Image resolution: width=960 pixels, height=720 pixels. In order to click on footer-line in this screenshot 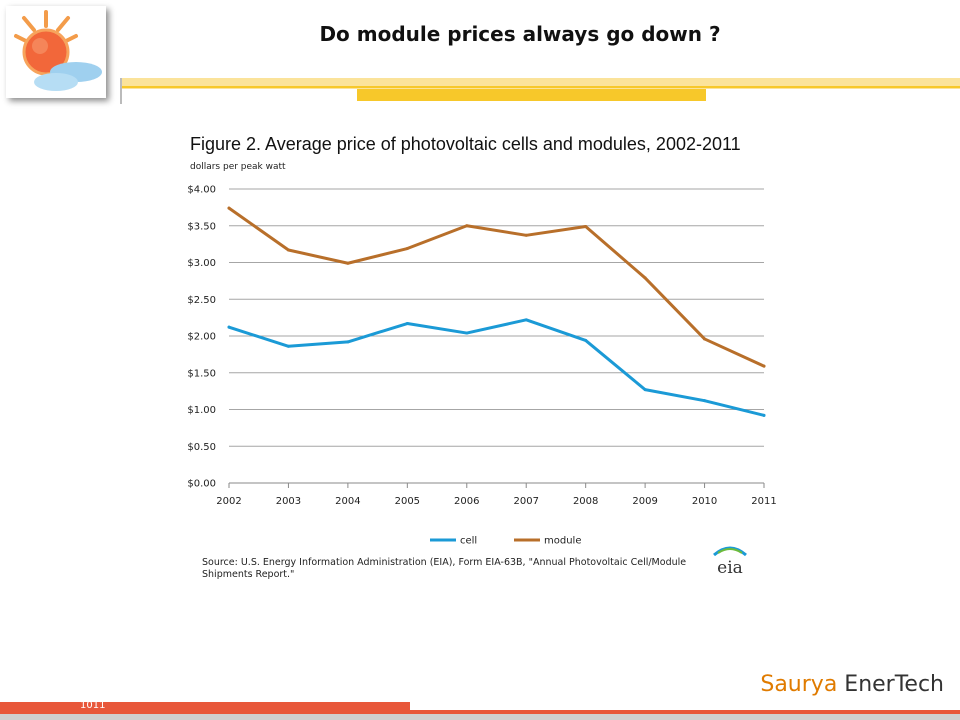, I will do `click(480, 712)`.